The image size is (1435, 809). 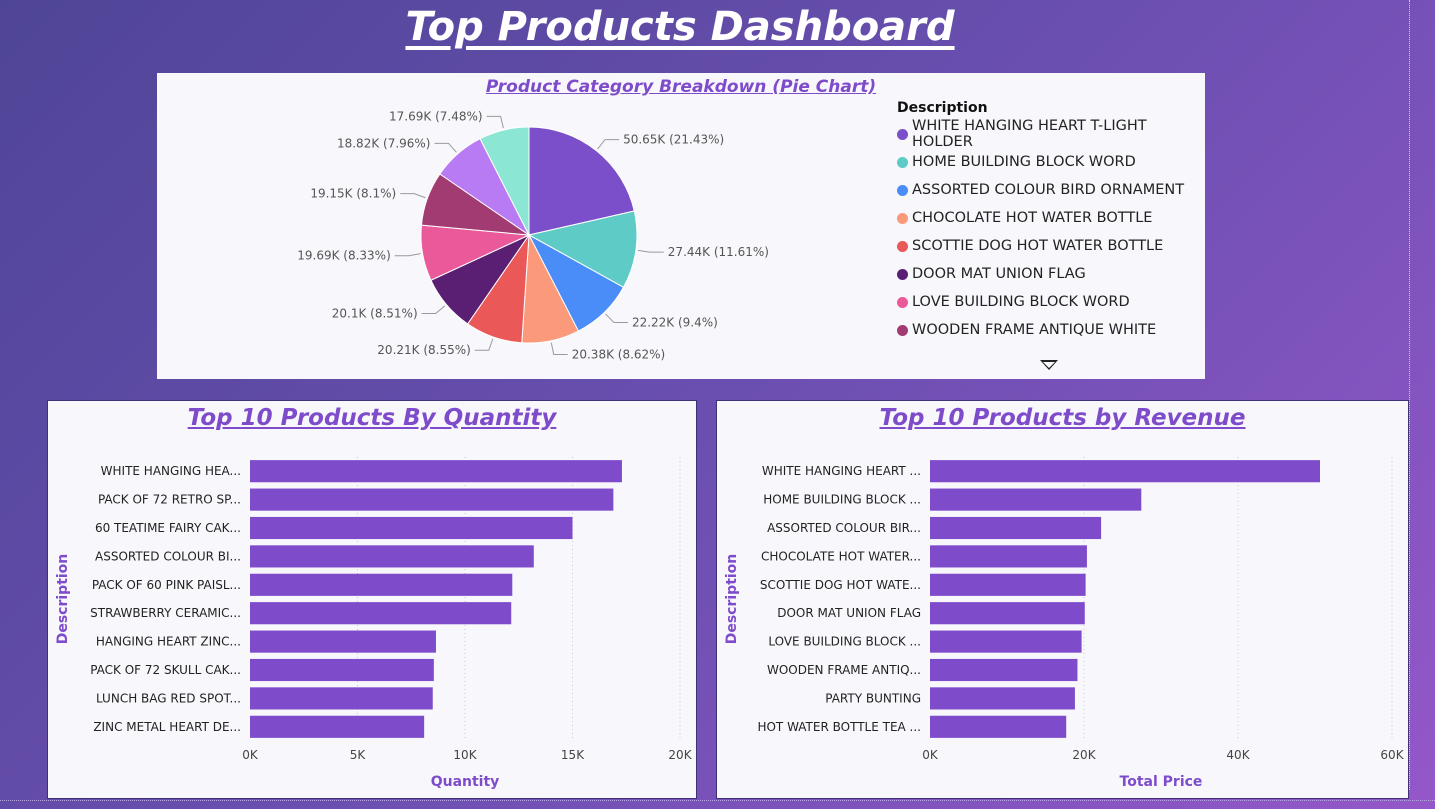 I want to click on legend-label: LOVE BUILDING BLOCK WORD, so click(x=1021, y=302).